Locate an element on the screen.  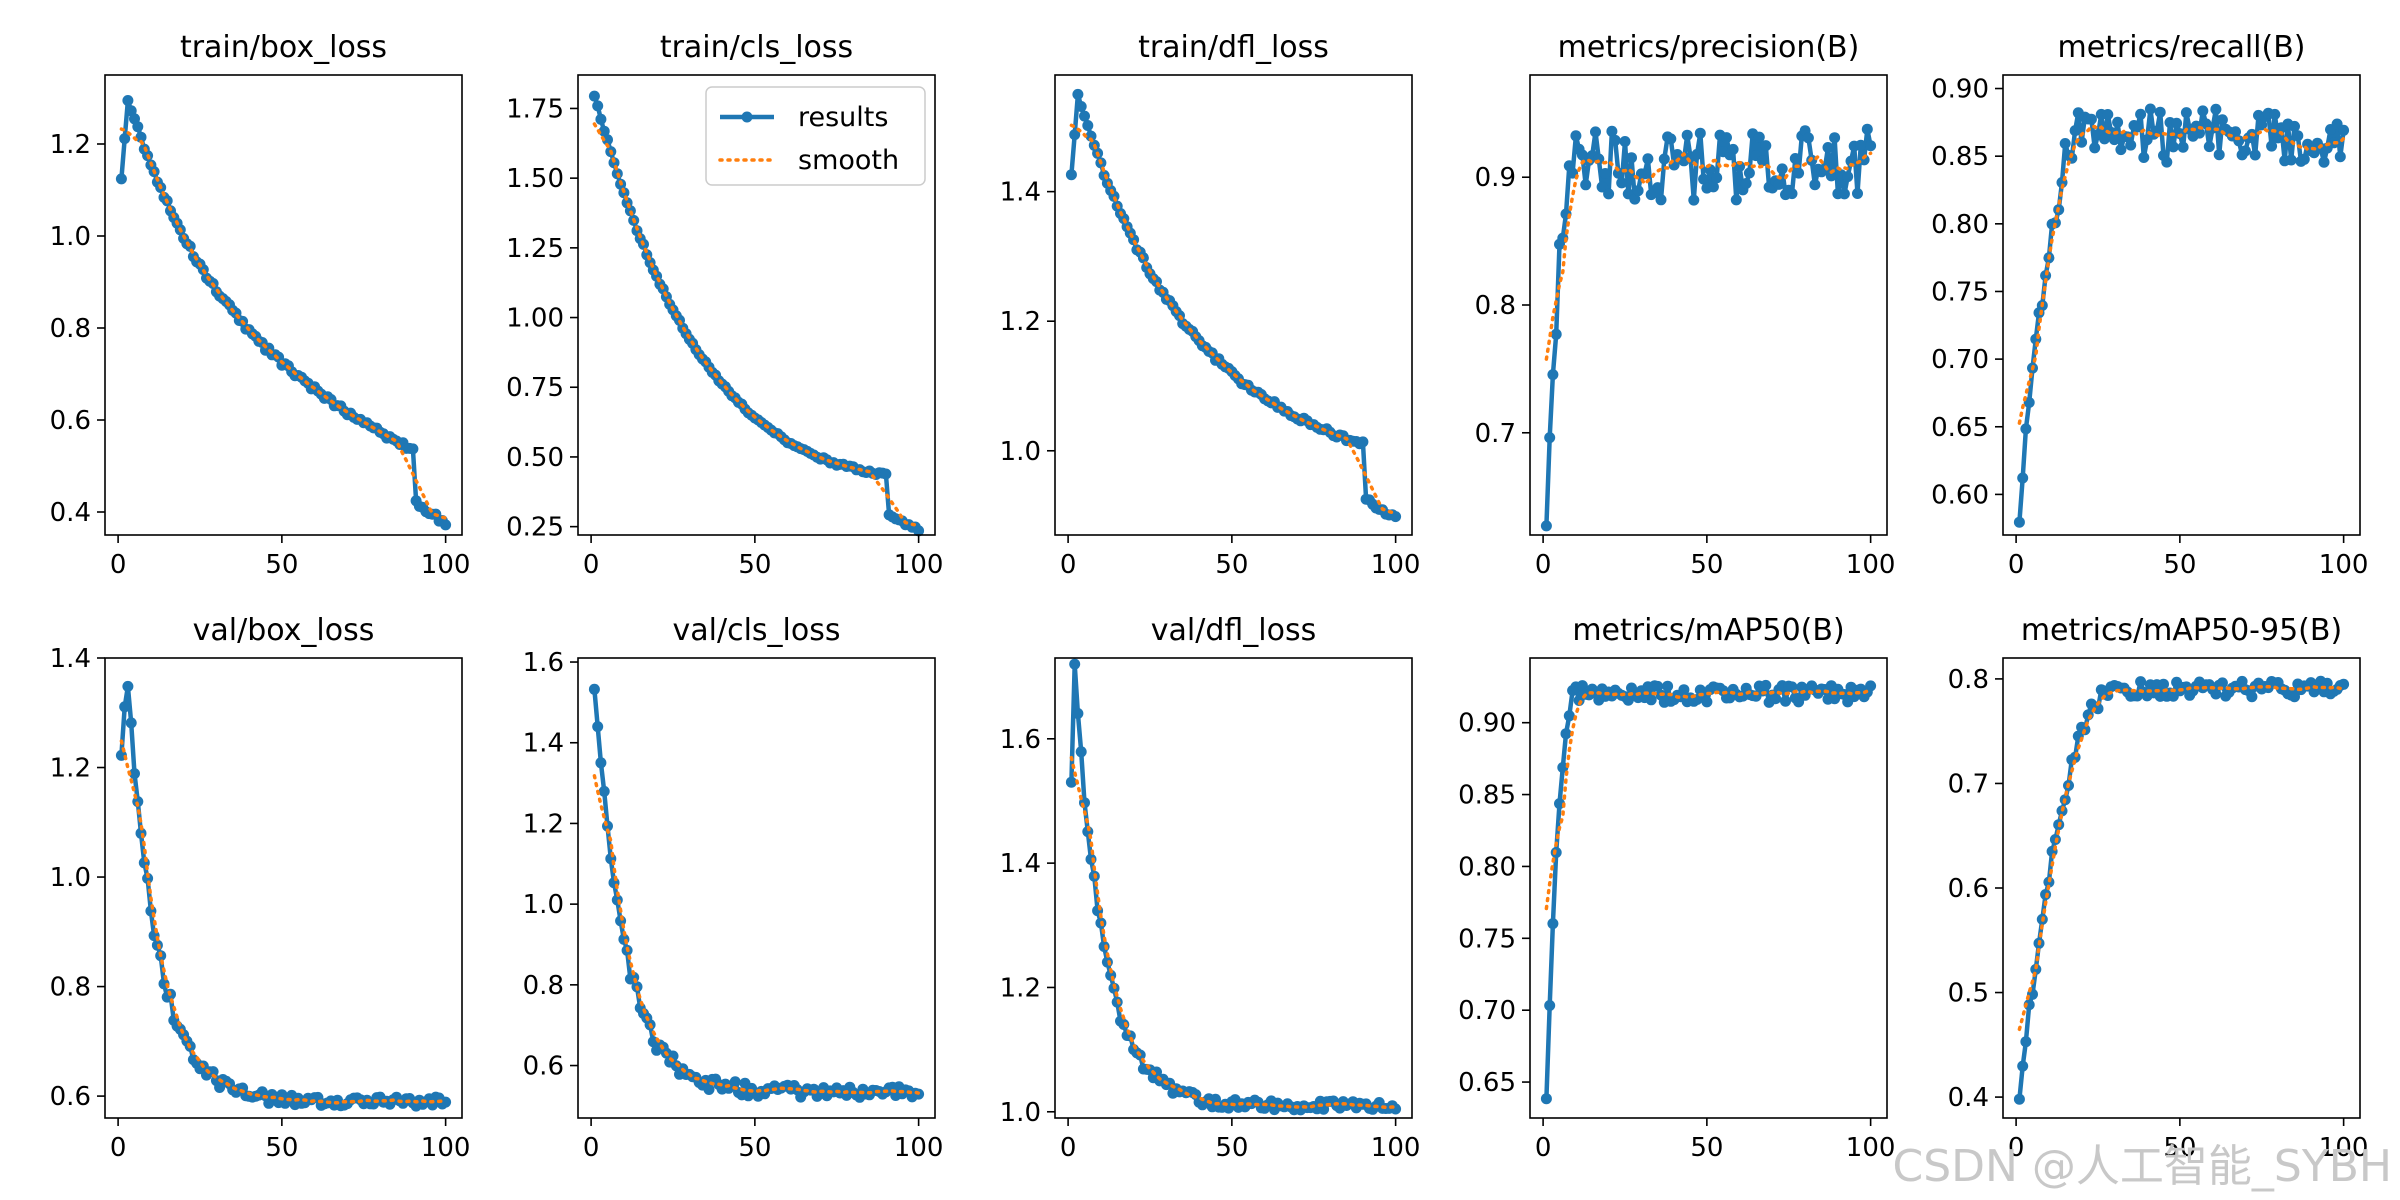
y-tick-label: 1.75 is located at coordinates (535, 109).